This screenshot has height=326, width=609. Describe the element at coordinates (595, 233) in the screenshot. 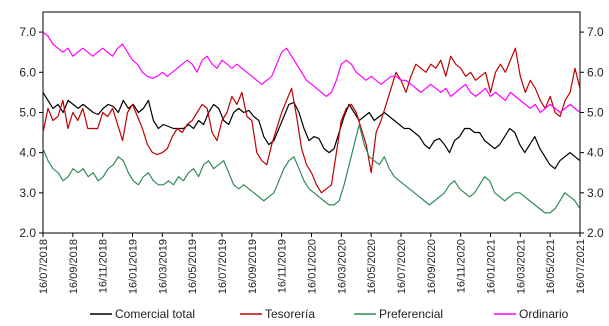

I see `y-tick-label-right: 2.0` at that location.